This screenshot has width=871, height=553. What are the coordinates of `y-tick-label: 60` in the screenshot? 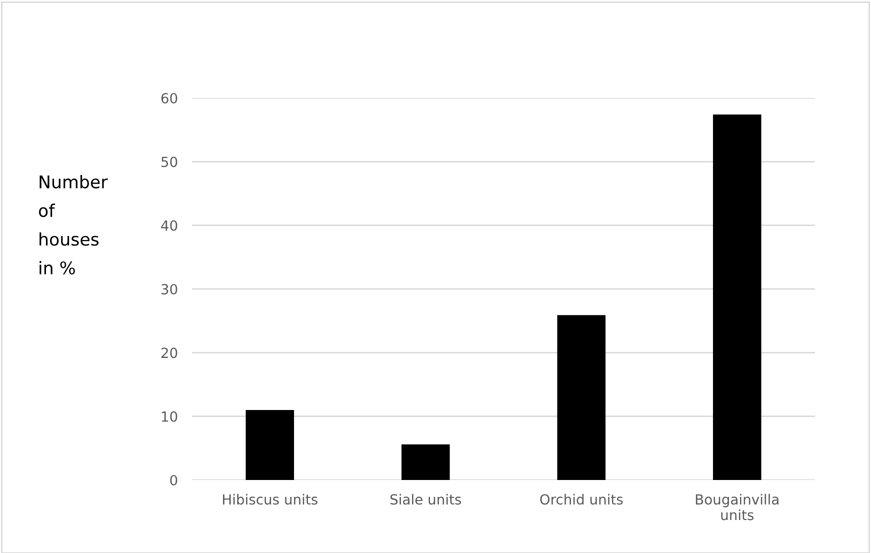 It's located at (169, 98).